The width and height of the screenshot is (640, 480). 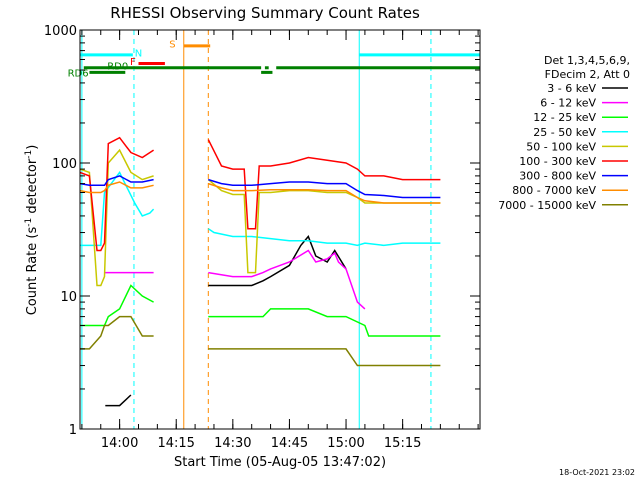 What do you see at coordinates (32, 188) in the screenshot?
I see `ylabel-rest: detector` at bounding box center [32, 188].